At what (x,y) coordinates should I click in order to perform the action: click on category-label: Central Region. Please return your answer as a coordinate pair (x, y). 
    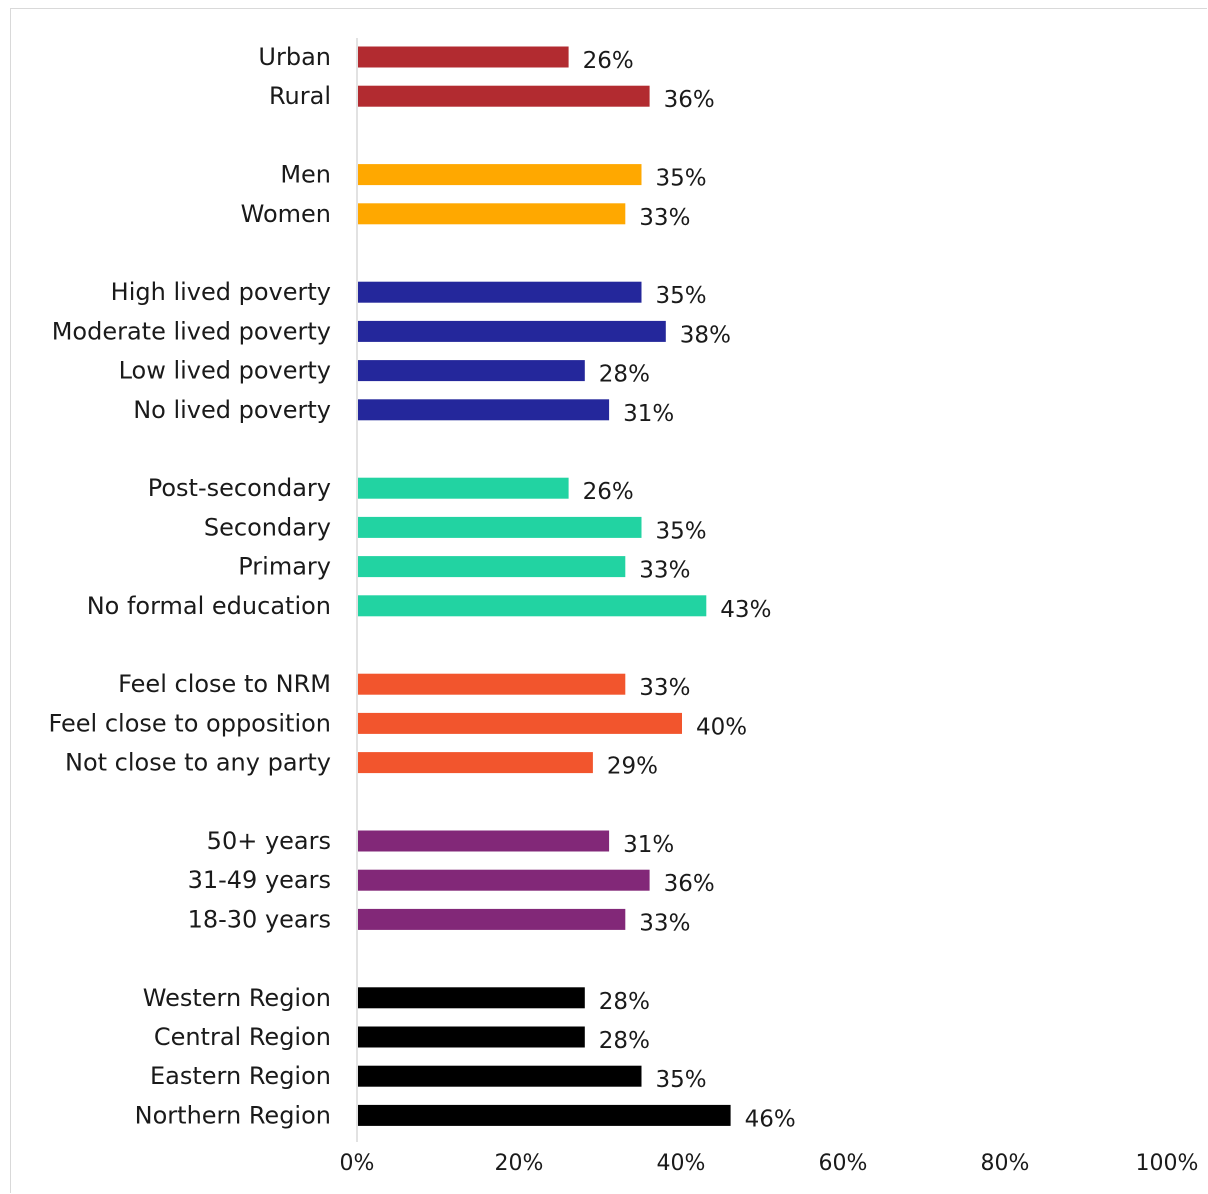
    Looking at the image, I should click on (242, 1037).